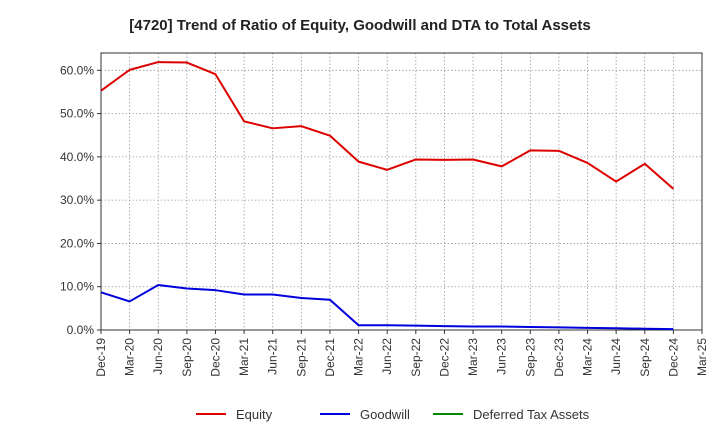 This screenshot has height=440, width=720. Describe the element at coordinates (385, 414) in the screenshot. I see `legend-label: Goodwill` at that location.